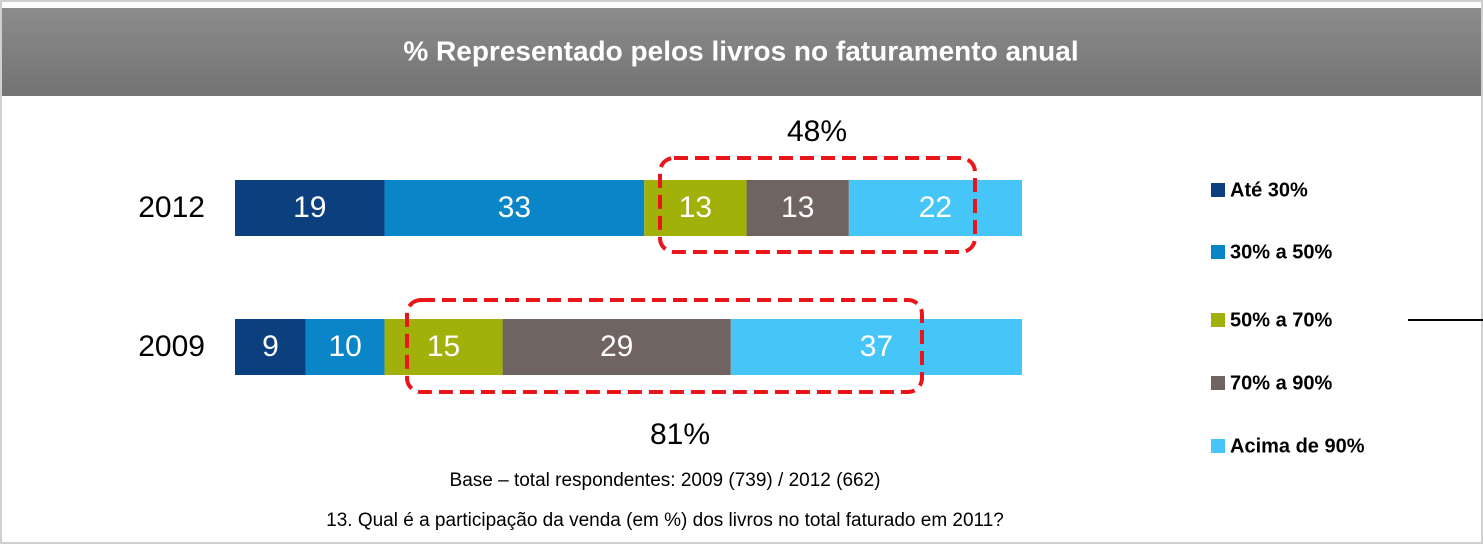 The width and height of the screenshot is (1483, 544). Describe the element at coordinates (1269, 190) in the screenshot. I see `legend-label: Até 30%` at that location.